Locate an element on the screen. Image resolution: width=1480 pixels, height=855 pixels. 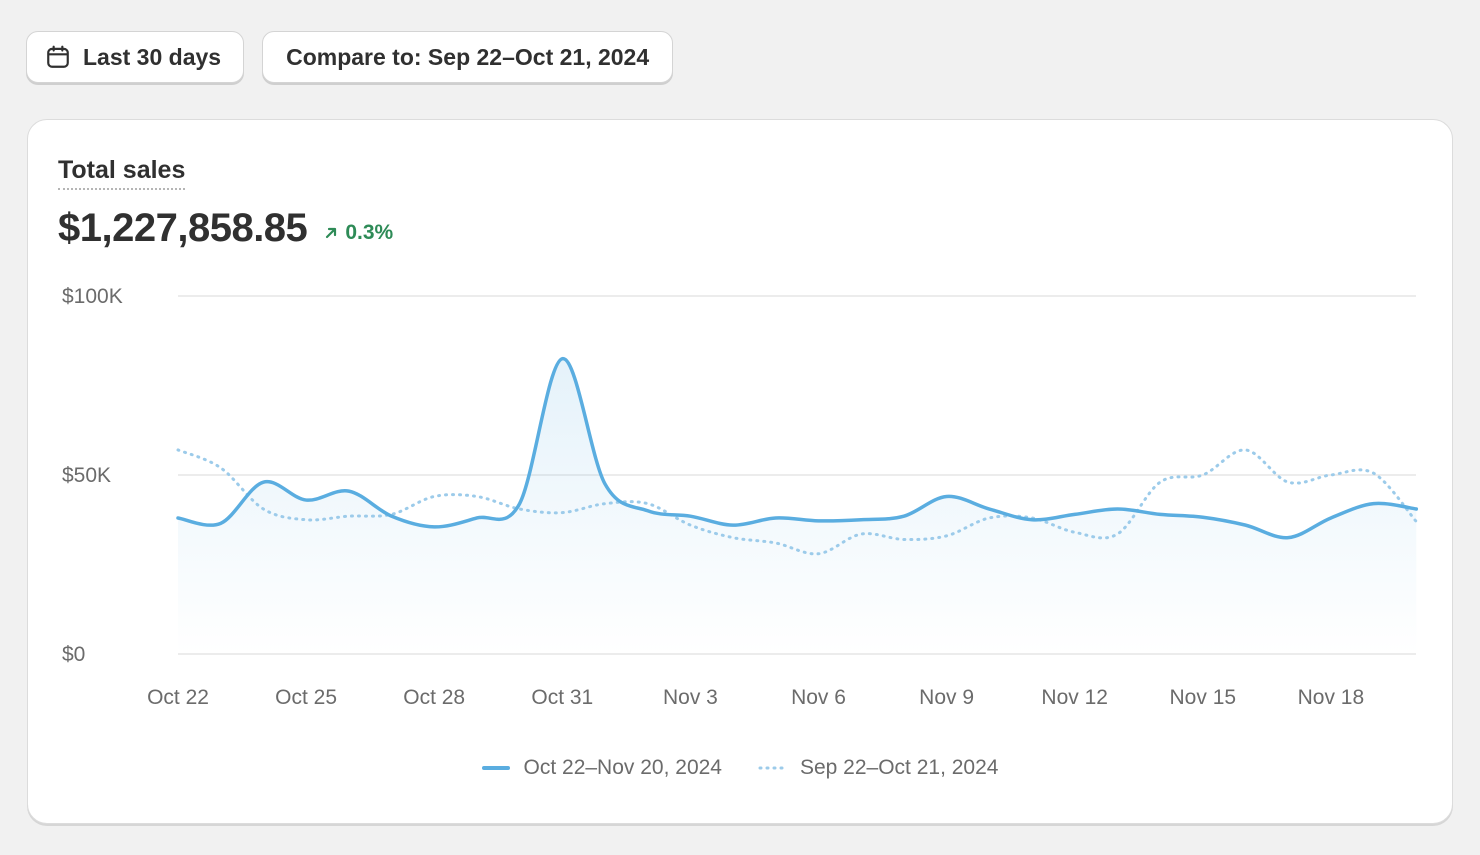
x-tick-label: Nov 15 is located at coordinates (1203, 697).